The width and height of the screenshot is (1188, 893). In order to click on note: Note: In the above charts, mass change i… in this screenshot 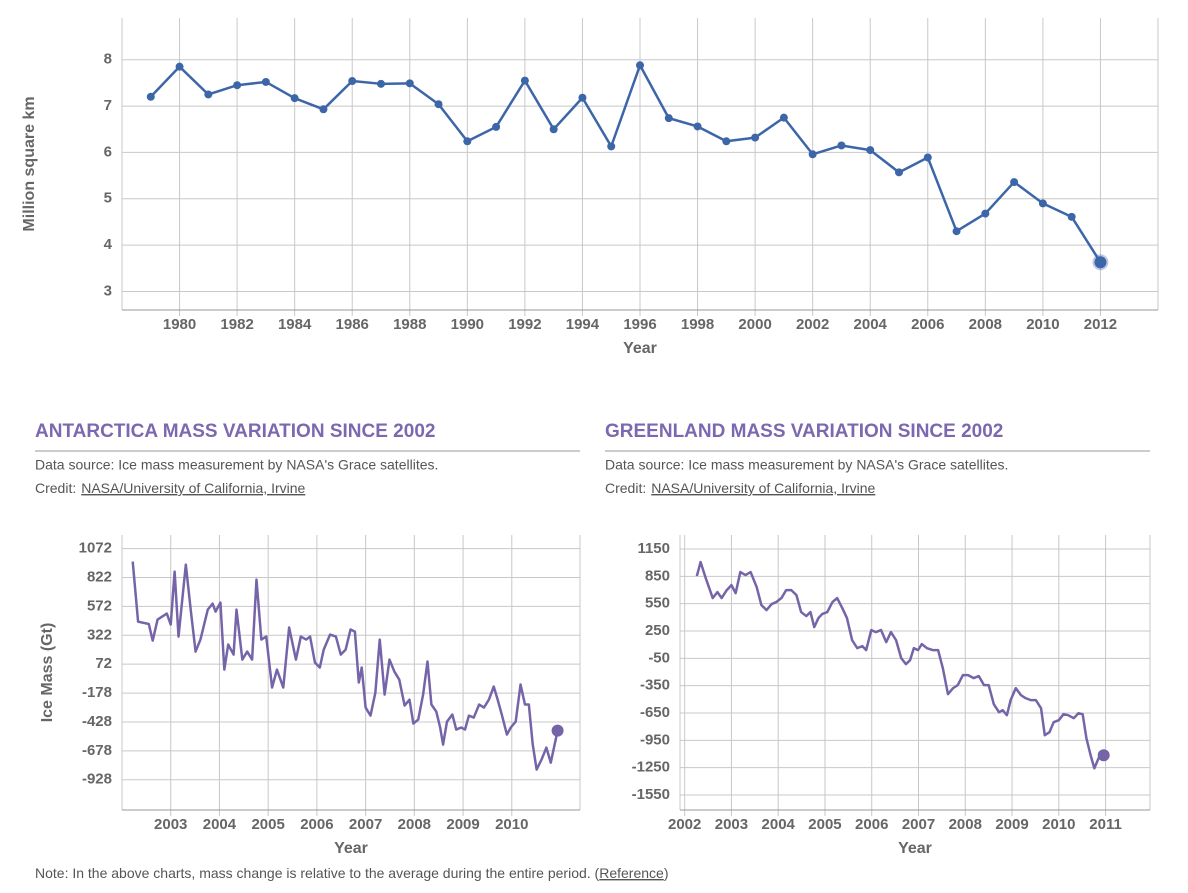, I will do `click(351, 873)`.